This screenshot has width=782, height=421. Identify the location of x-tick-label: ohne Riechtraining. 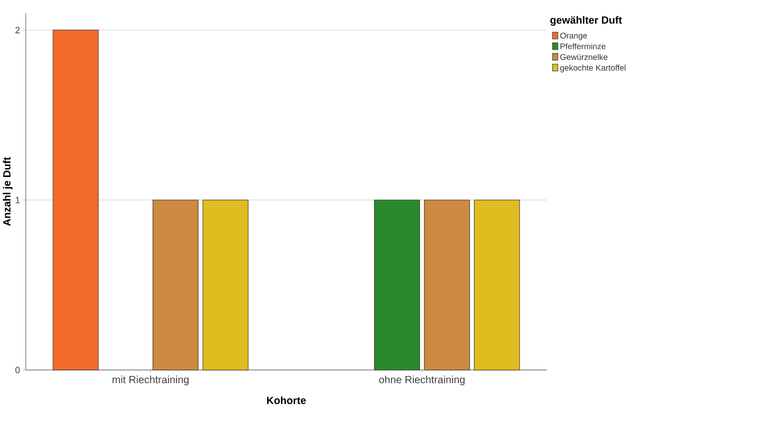
(422, 381).